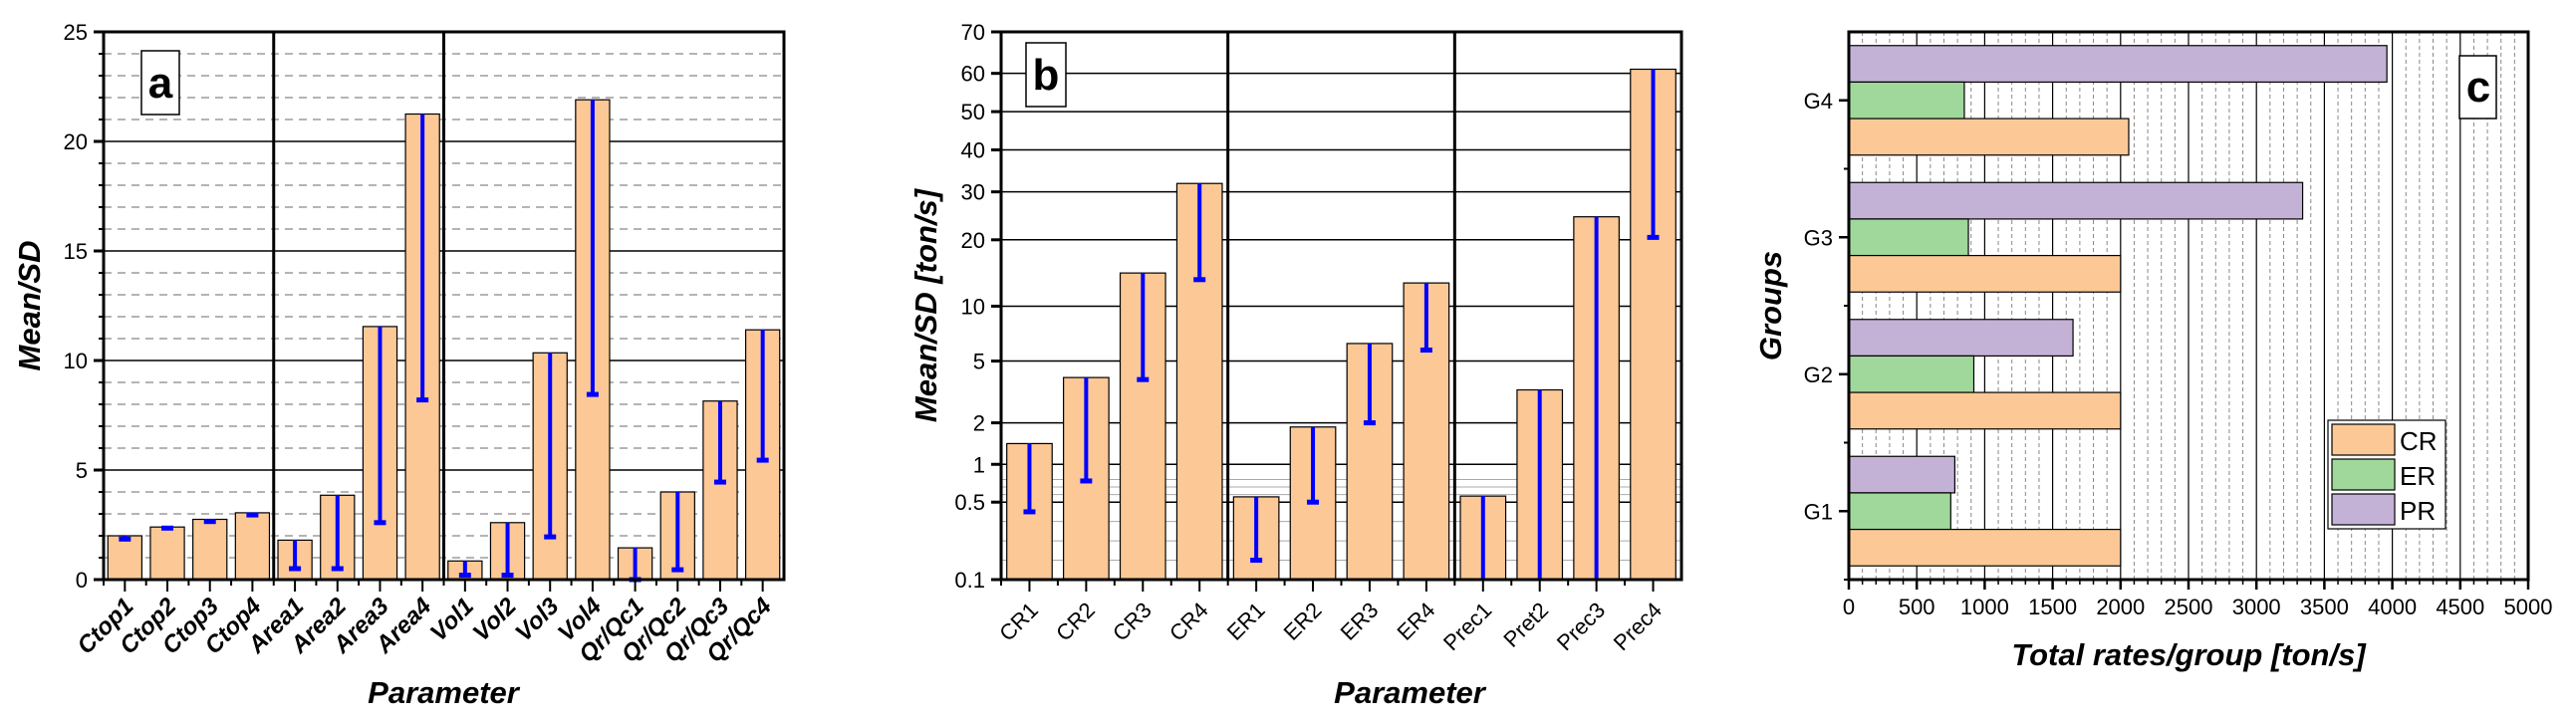 Image resolution: width=2576 pixels, height=723 pixels. Describe the element at coordinates (2324, 607) in the screenshot. I see `x-tick-label: 3500` at that location.